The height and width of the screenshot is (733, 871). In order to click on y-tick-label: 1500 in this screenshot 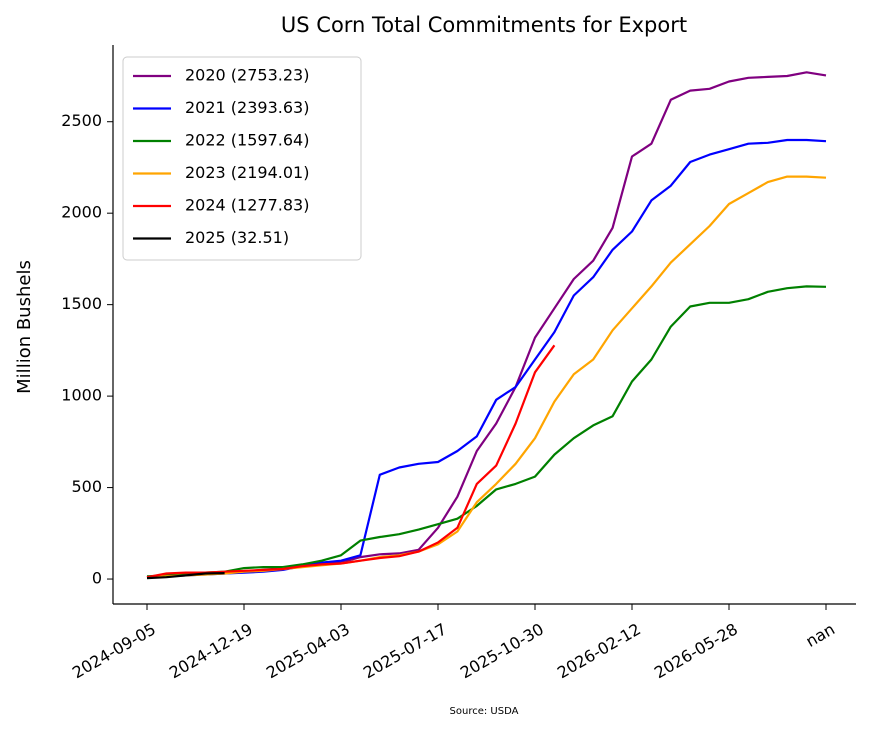, I will do `click(81, 303)`.